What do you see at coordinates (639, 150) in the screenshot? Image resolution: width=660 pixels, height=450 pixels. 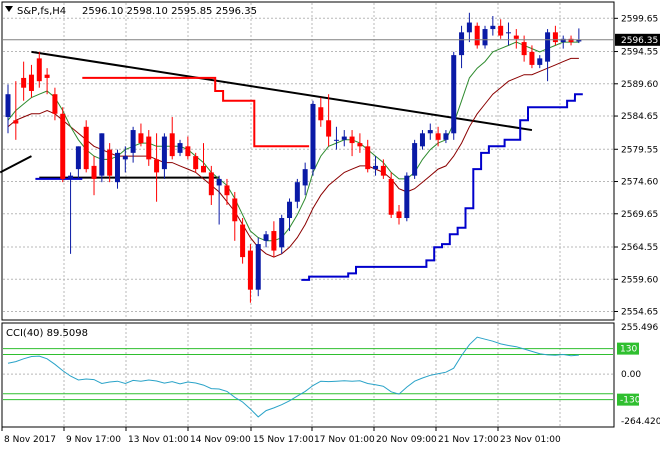 I see `price-tick-label: 2579.55` at bounding box center [639, 150].